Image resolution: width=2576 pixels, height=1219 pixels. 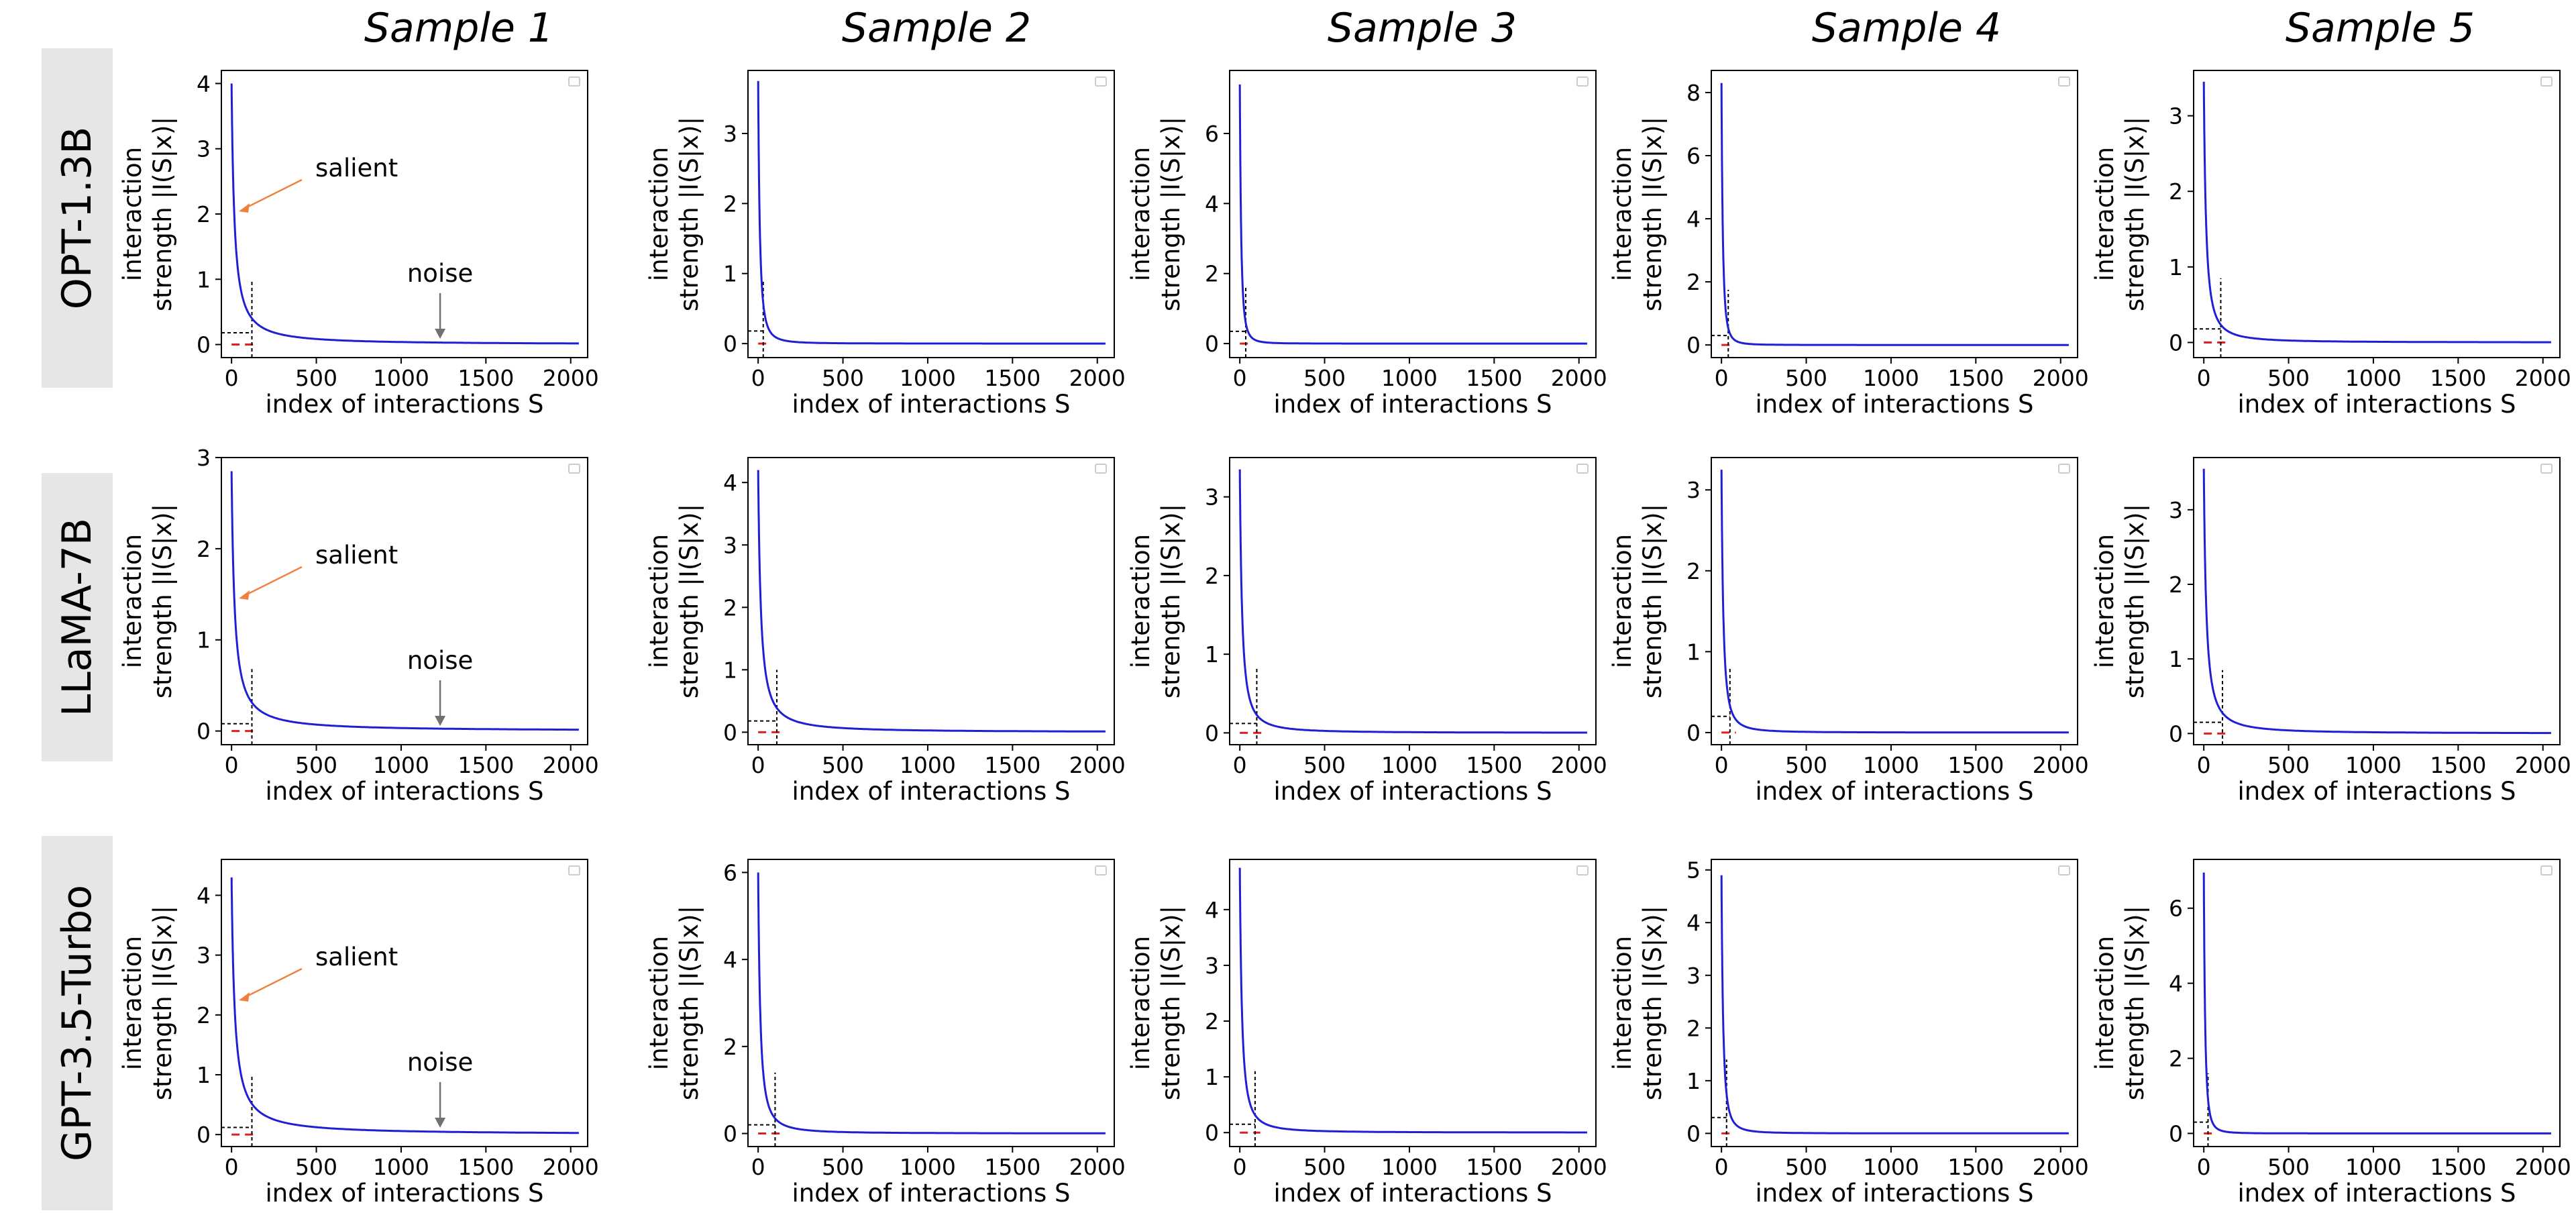 What do you see at coordinates (274, 581) in the screenshot?
I see `salient-arrow` at bounding box center [274, 581].